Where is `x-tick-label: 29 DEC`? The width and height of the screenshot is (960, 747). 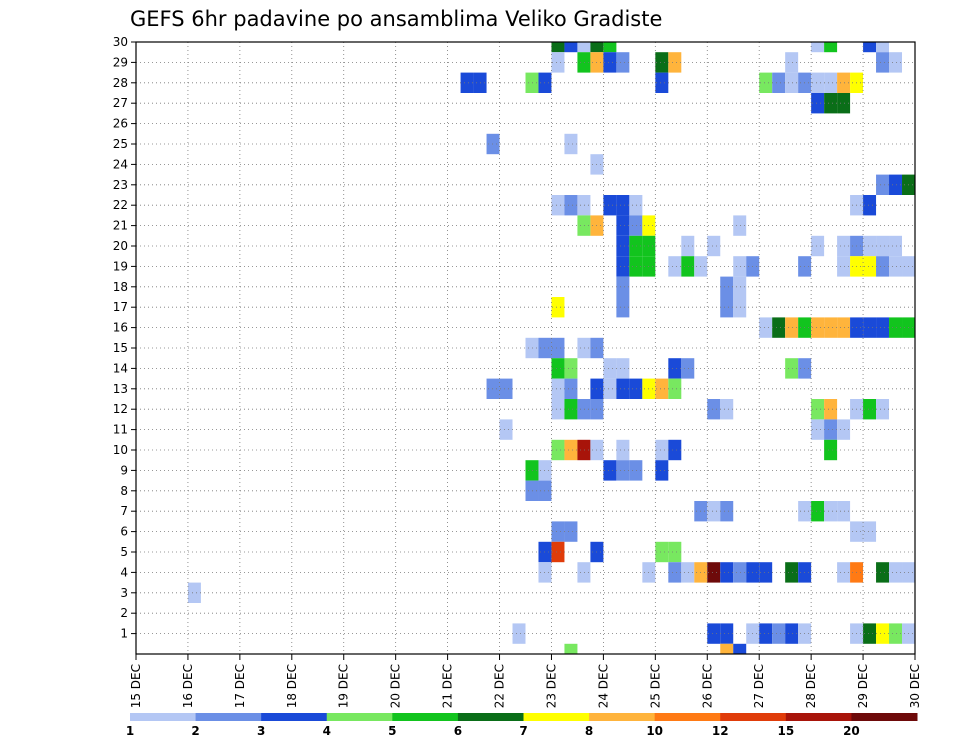
x-tick-label: 29 DEC is located at coordinates (863, 686).